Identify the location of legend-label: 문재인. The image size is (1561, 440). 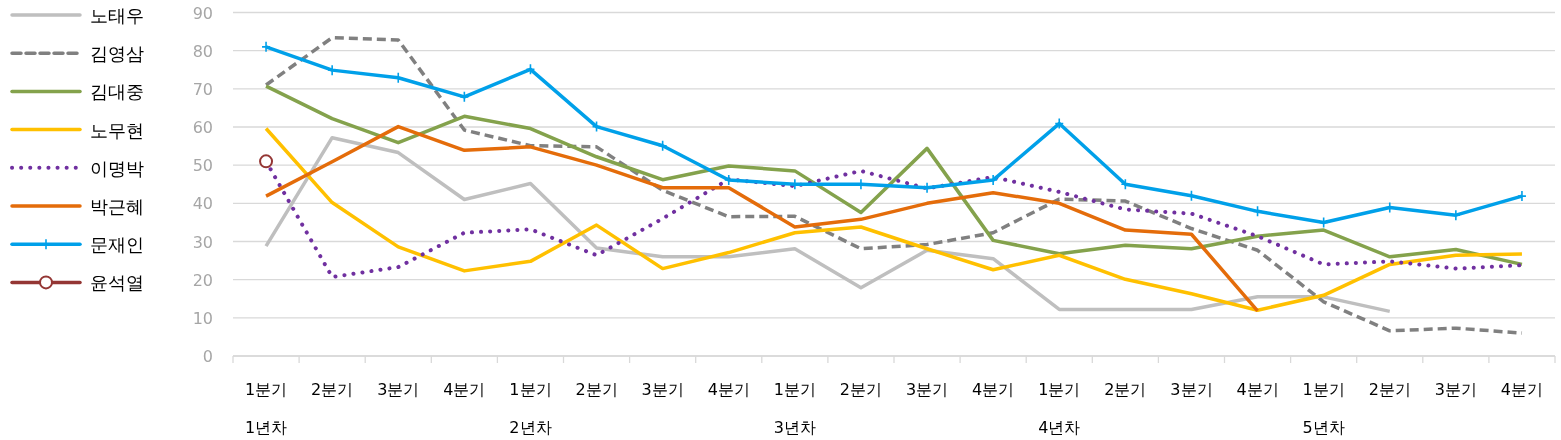
(117, 245).